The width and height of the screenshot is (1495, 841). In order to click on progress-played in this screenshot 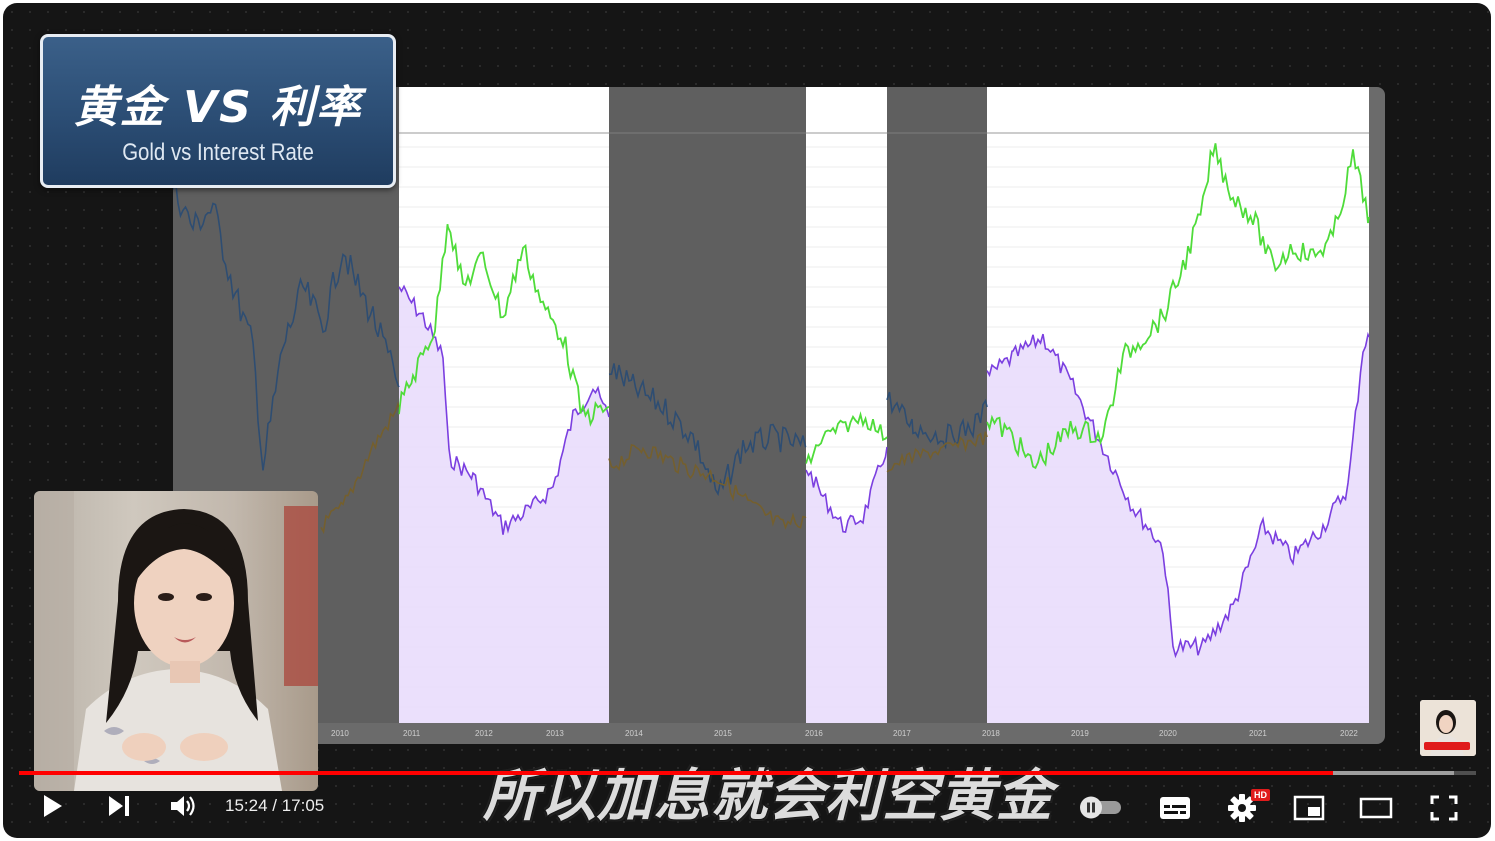, I will do `click(676, 773)`.